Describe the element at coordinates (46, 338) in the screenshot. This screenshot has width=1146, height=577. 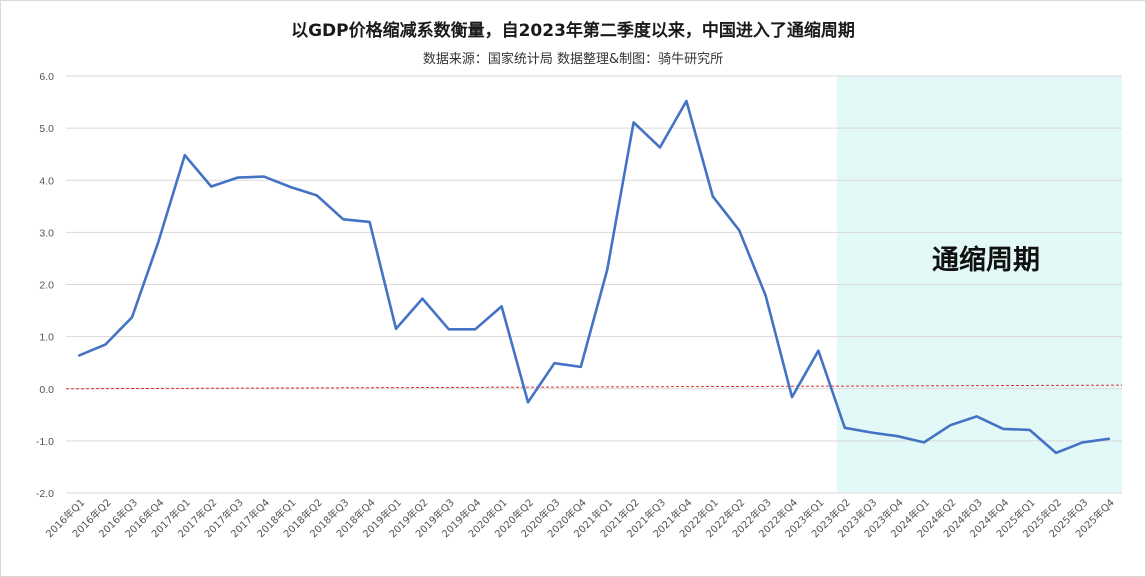
I see `y-tick-label: 1.0` at that location.